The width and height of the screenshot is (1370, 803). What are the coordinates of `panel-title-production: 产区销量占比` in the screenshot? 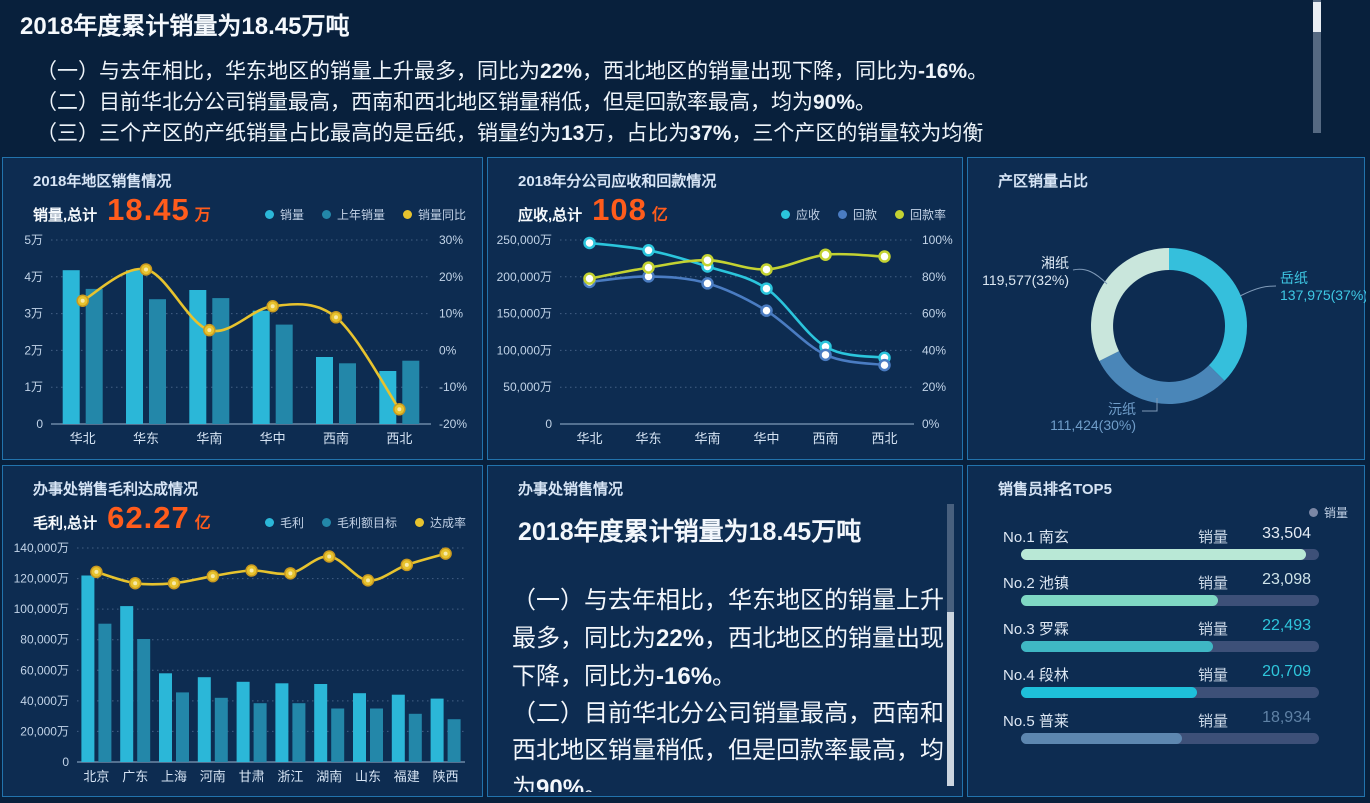 It's located at (1043, 181).